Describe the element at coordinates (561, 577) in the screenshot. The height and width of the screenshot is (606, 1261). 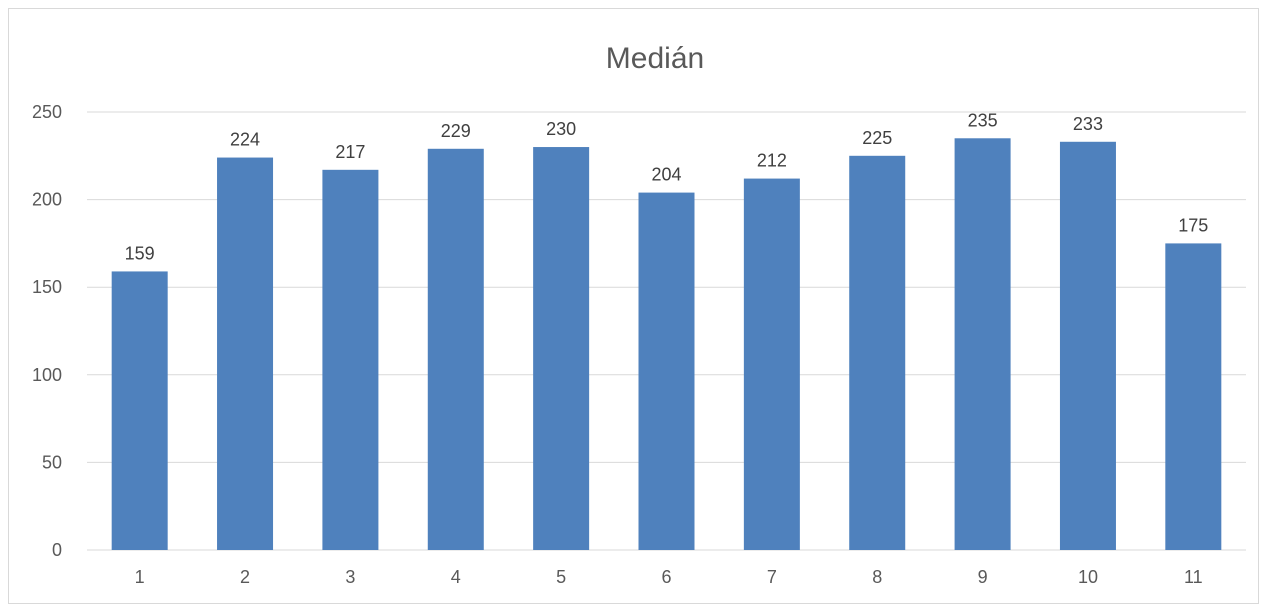
I see `x-tick-label: 5` at that location.